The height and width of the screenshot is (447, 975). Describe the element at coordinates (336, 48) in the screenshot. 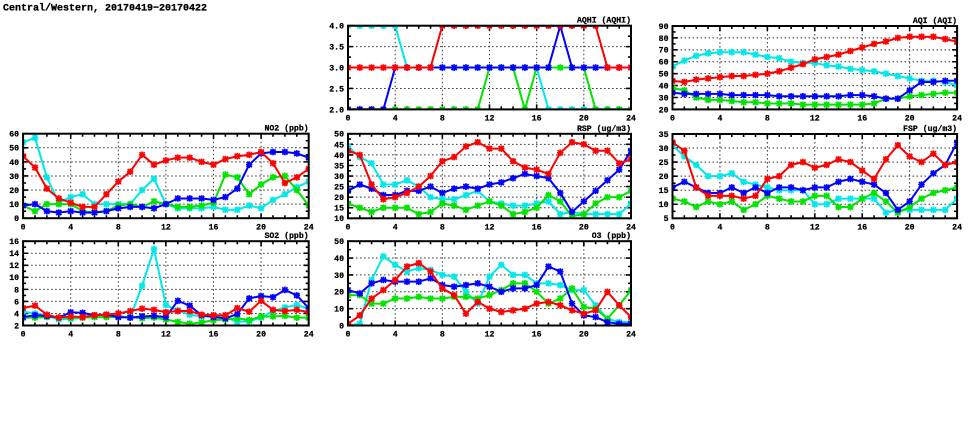

I see `svg-text: 3.5` at that location.